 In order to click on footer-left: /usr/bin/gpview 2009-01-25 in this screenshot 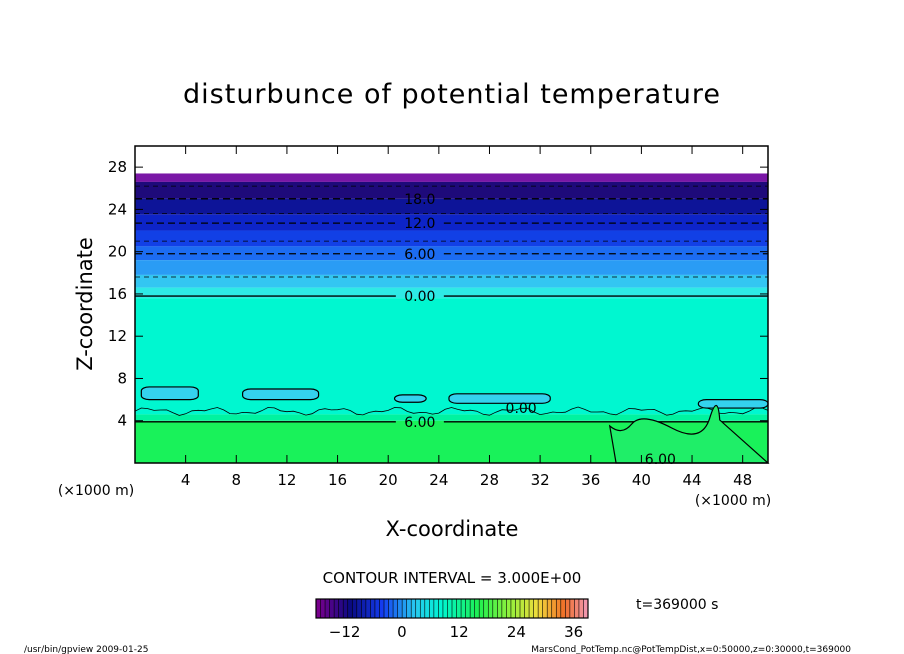, I will do `click(86, 649)`.